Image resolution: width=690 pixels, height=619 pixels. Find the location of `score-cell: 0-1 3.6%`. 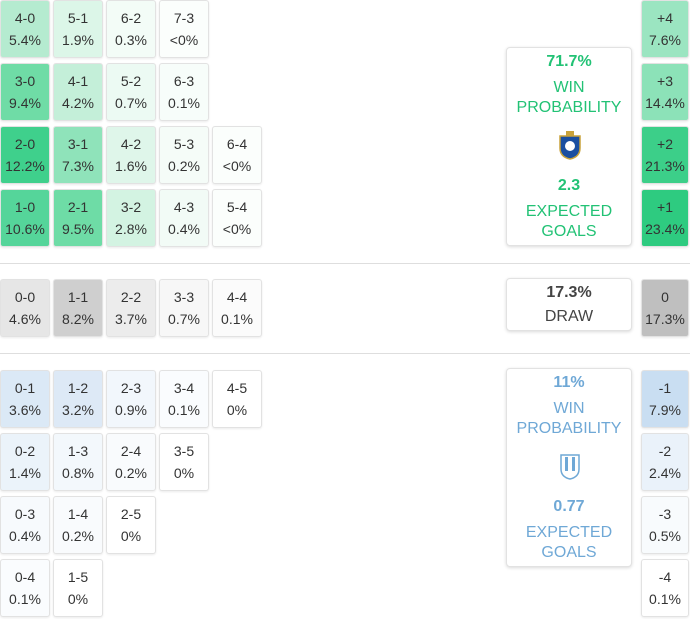

score-cell: 0-1 3.6% is located at coordinates (25, 399).